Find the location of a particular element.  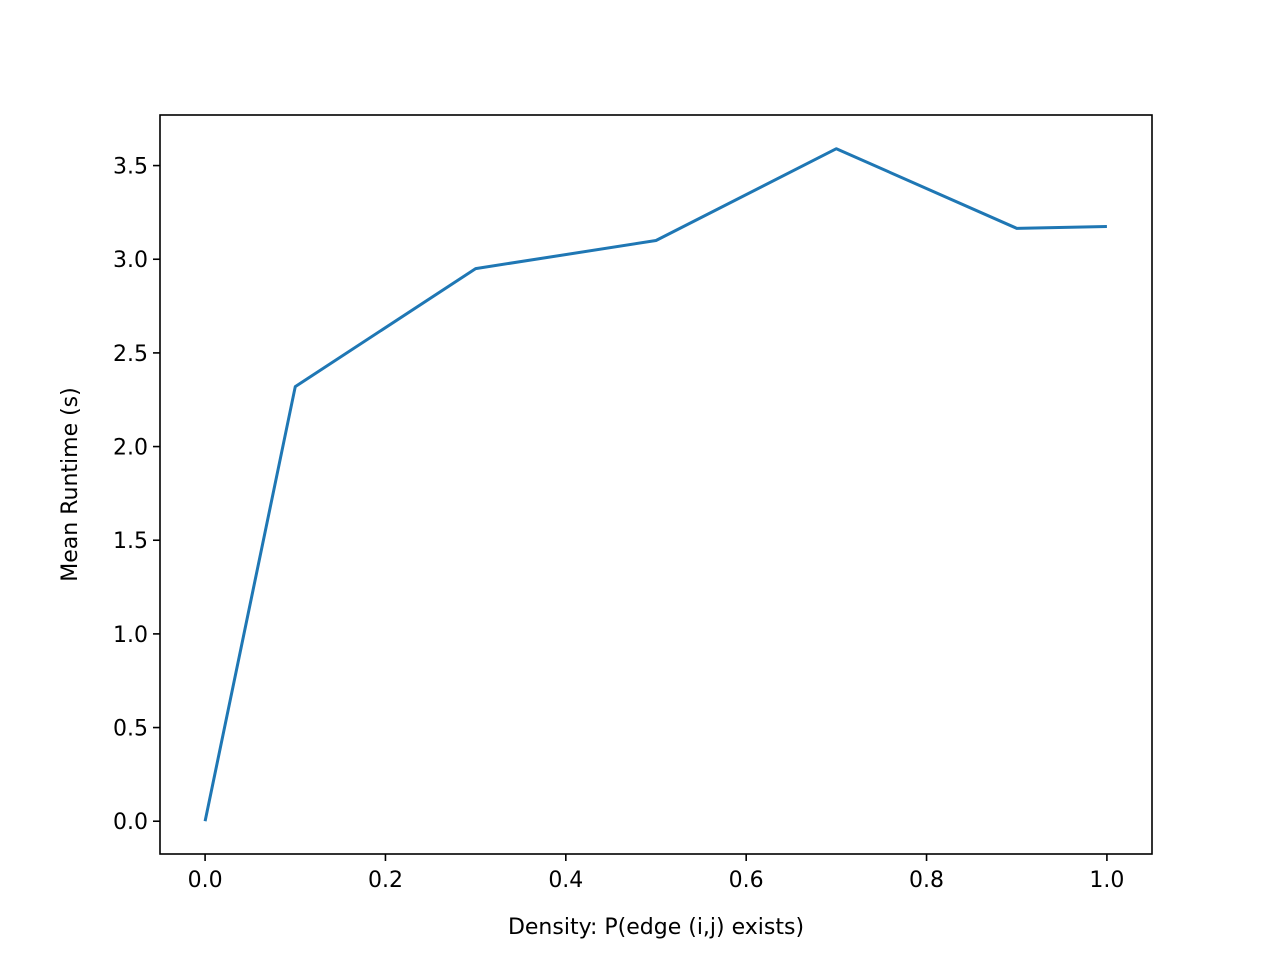

y-tick-label: 0.5 is located at coordinates (130, 729).